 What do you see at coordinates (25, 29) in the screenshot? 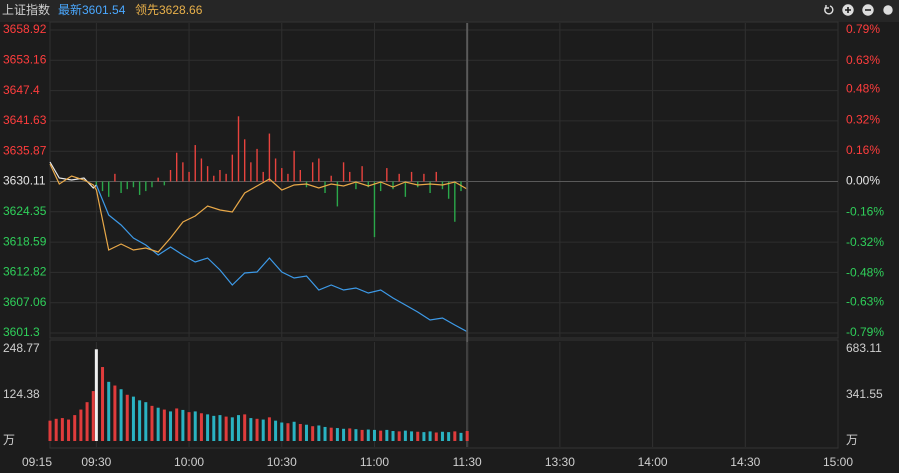
I see `y-tick-label: 3658.92` at bounding box center [25, 29].